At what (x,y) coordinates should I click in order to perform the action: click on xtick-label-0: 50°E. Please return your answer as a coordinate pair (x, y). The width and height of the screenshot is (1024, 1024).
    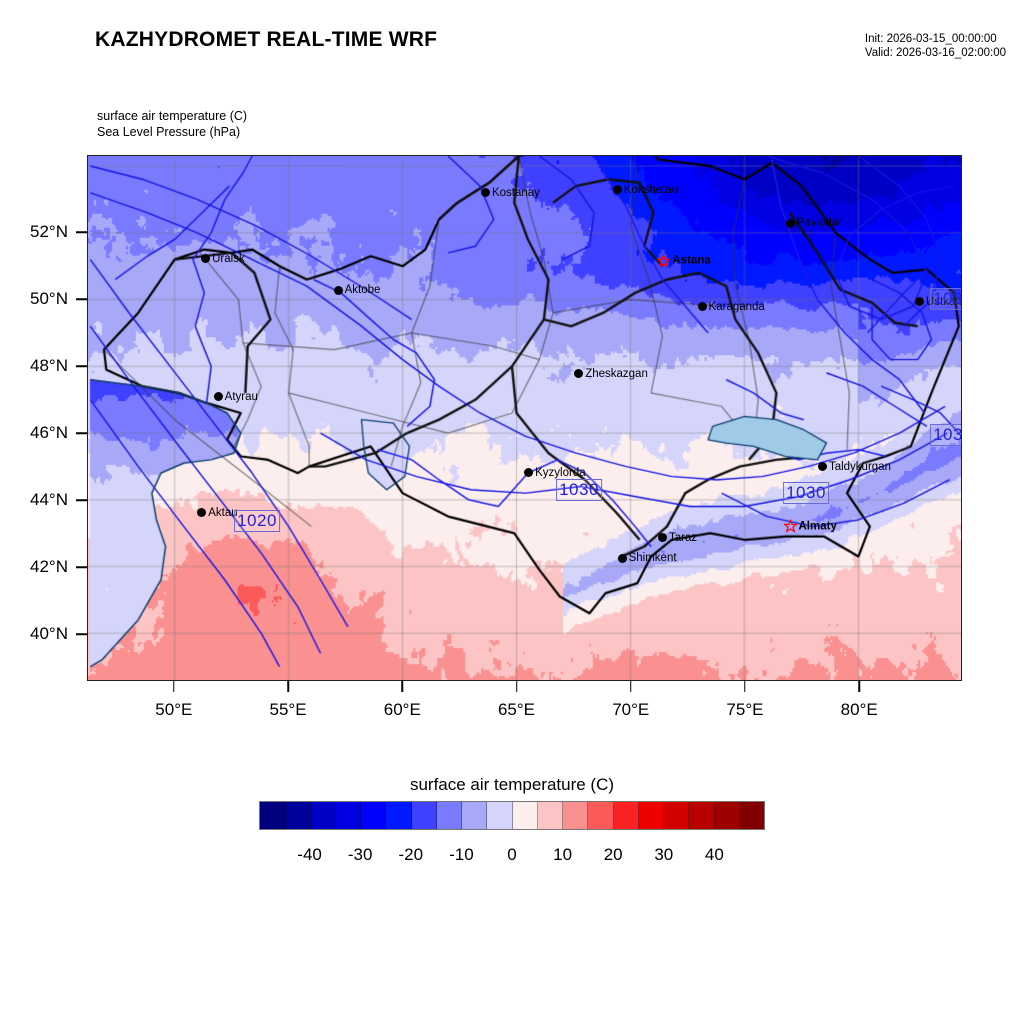
    Looking at the image, I should click on (174, 709).